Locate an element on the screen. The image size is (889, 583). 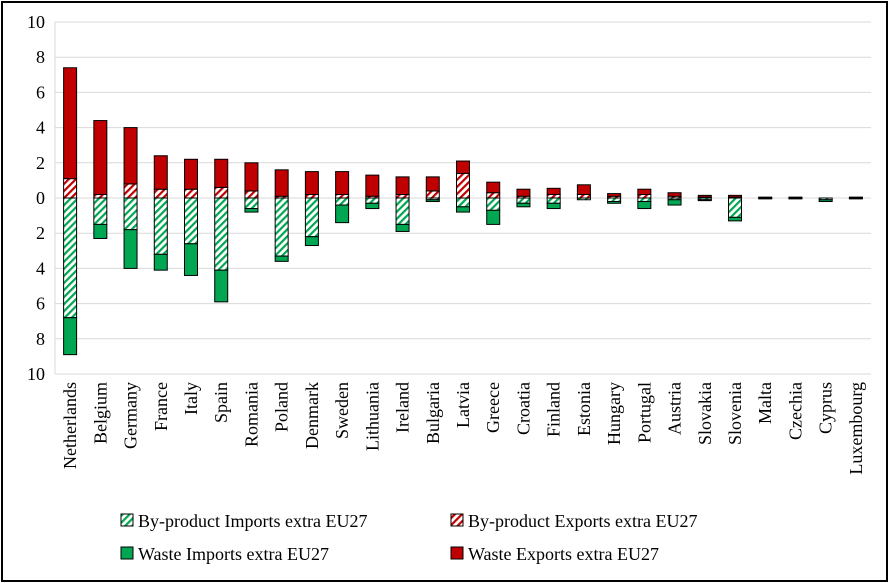
legend-label: Waste Exports extra EU27 is located at coordinates (563, 554).